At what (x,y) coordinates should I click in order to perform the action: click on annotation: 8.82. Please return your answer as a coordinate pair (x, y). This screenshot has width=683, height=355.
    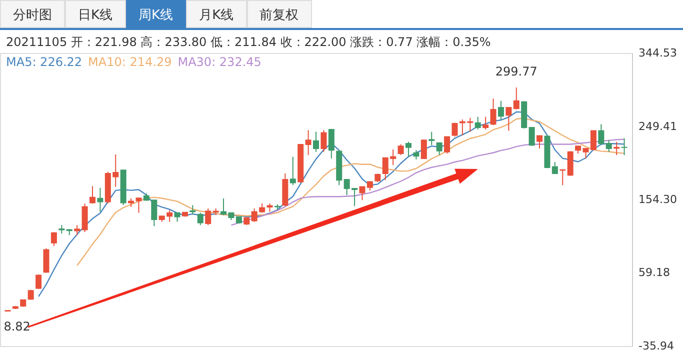
    Looking at the image, I should click on (17, 327).